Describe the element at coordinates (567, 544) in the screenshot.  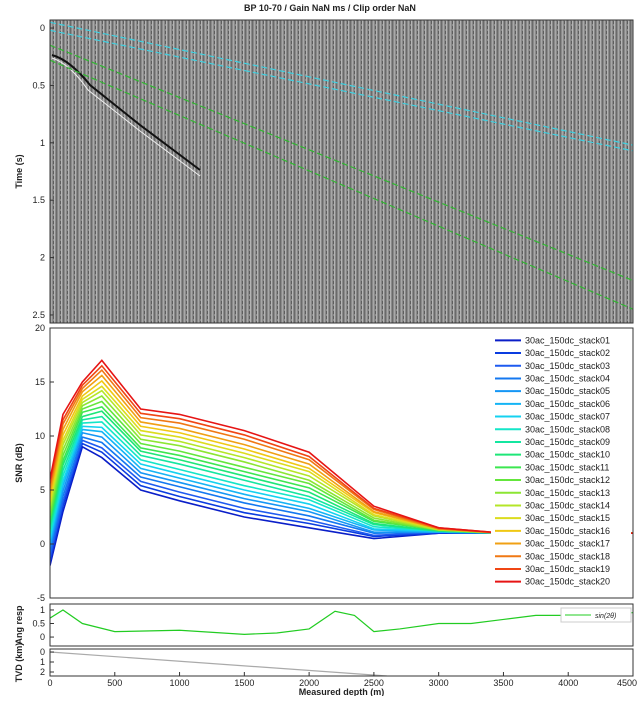
I see `legend-label: 30ac_150dc_stack17` at that location.